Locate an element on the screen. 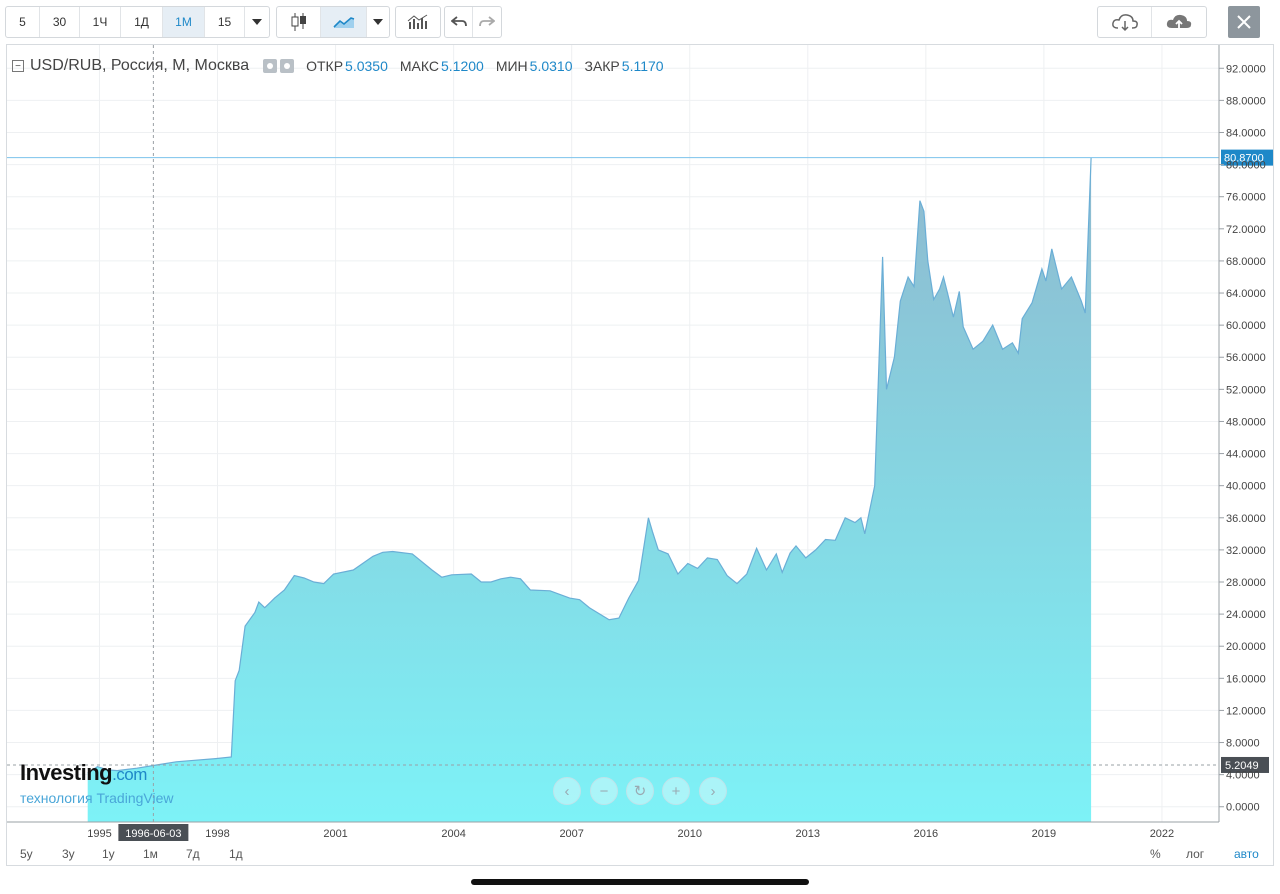 Image resolution: width=1280 pixels, height=894 pixels. log-scale-button: лог is located at coordinates (1195, 854).